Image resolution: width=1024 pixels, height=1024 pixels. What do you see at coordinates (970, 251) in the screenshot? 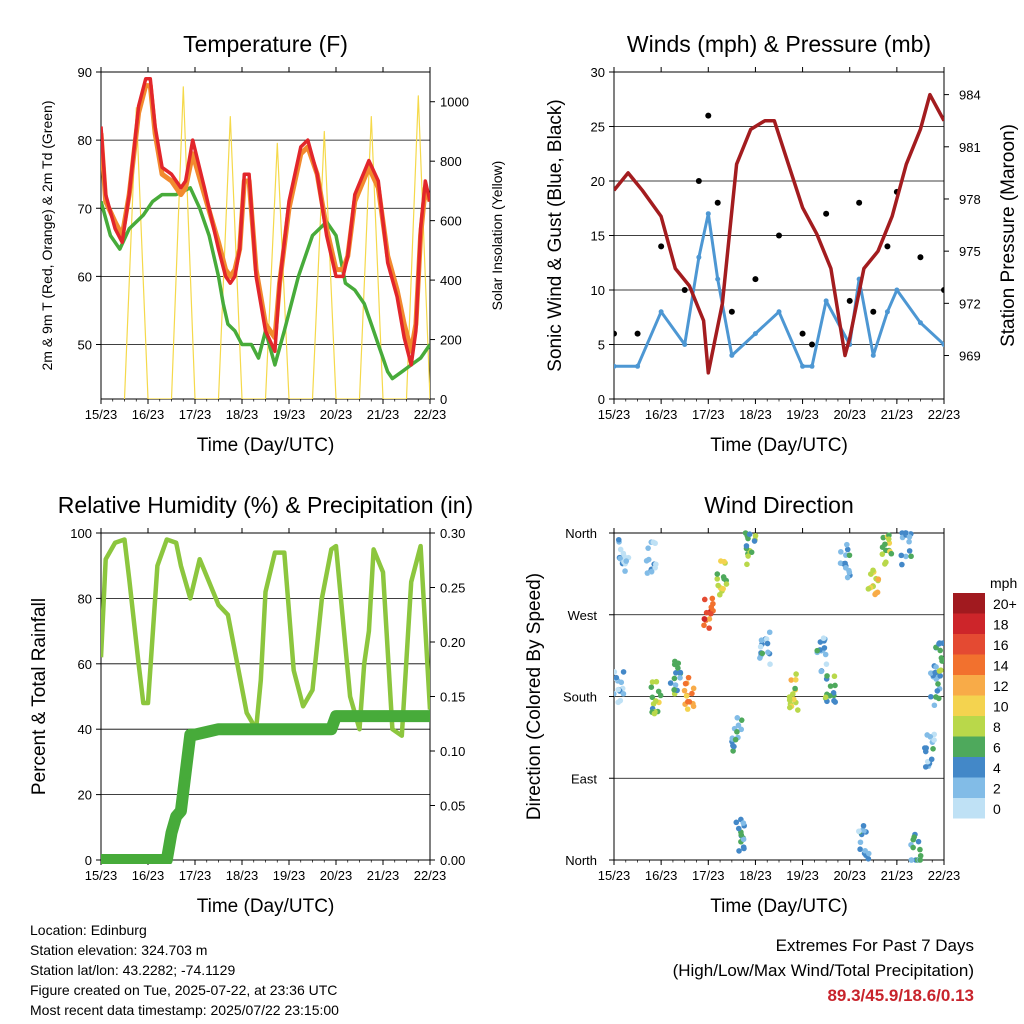
I see `y-right-tick-label: 975` at bounding box center [970, 251].